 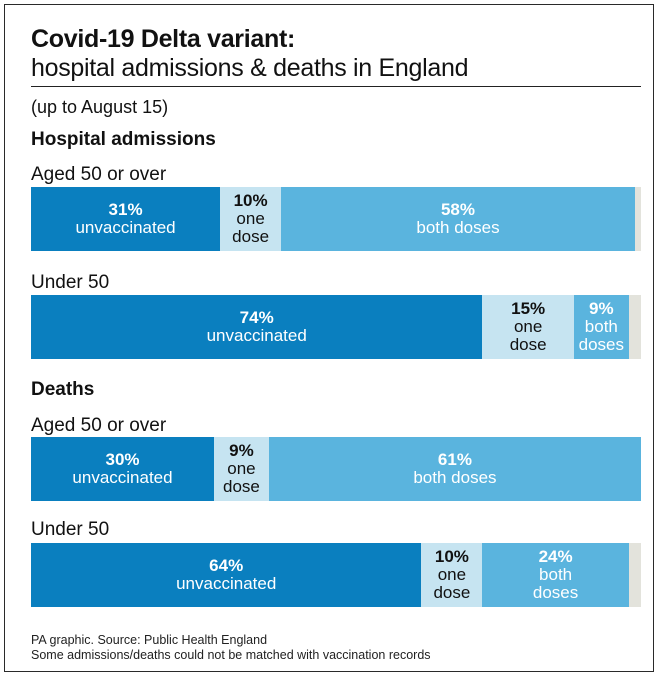 I want to click on bar-segment-both-doses: 58% both doses, so click(x=458, y=219).